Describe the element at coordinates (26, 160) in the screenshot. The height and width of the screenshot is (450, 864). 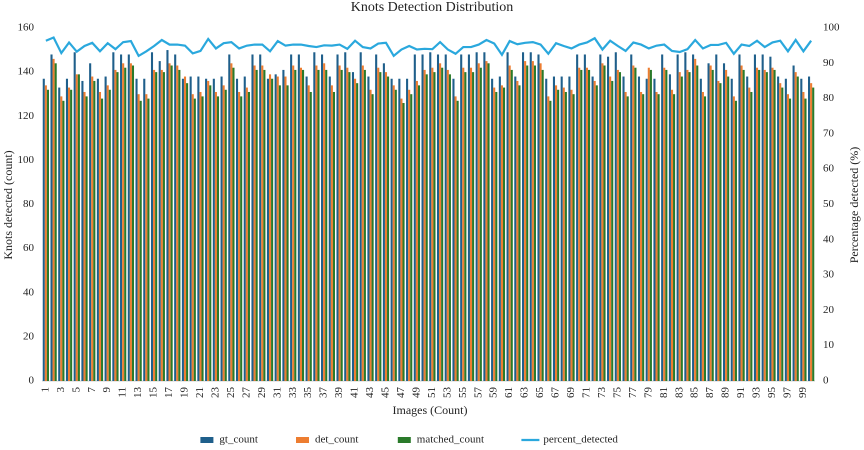
I see `y-tick-label: 100` at that location.